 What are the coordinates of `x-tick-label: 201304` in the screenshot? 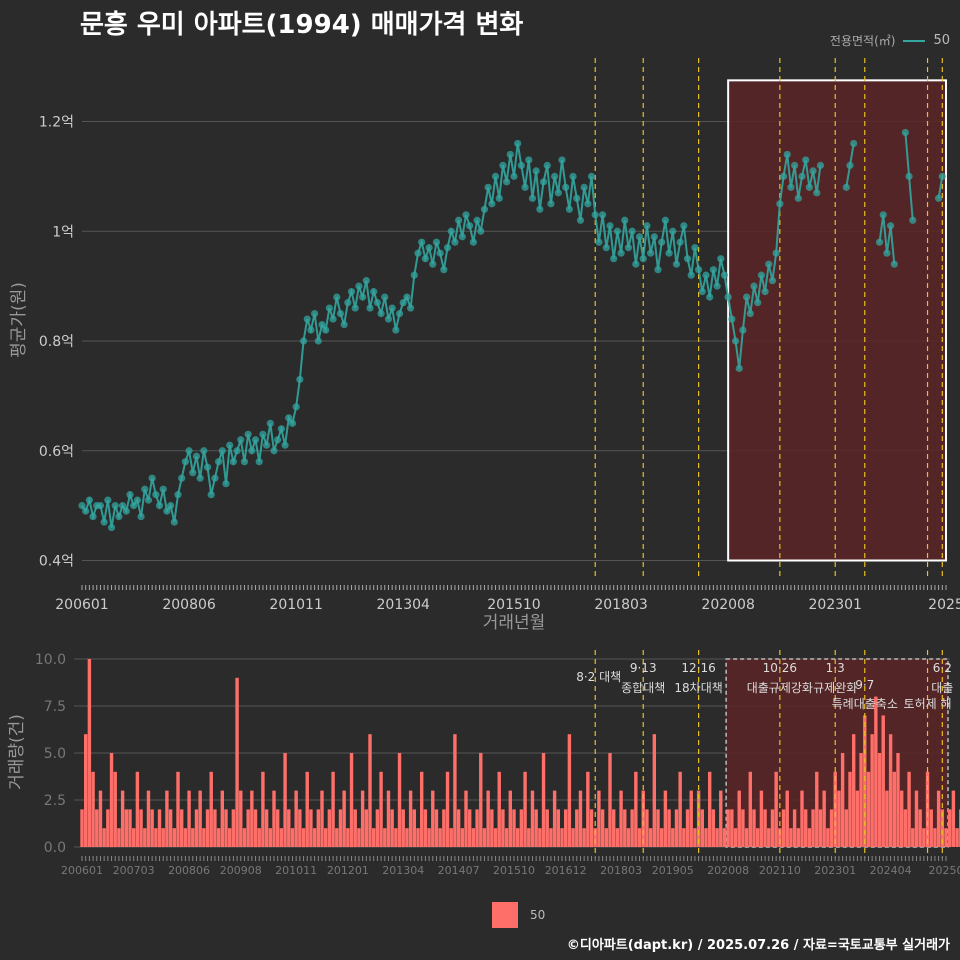 It's located at (404, 605).